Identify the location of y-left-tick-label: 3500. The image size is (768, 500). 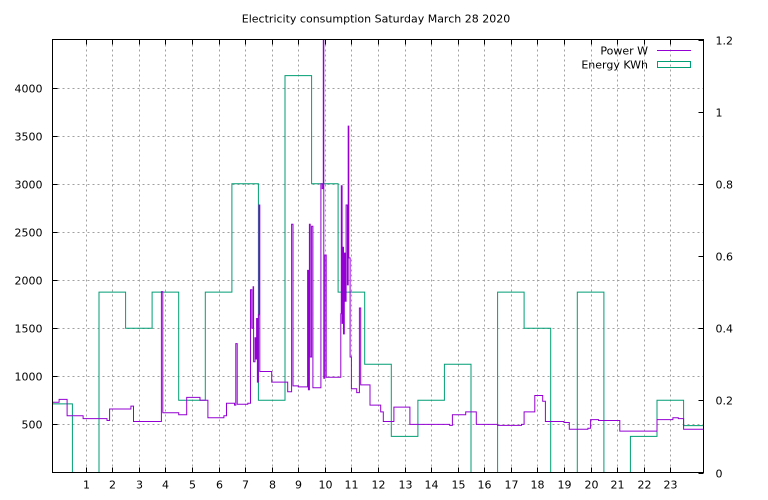
(29, 137).